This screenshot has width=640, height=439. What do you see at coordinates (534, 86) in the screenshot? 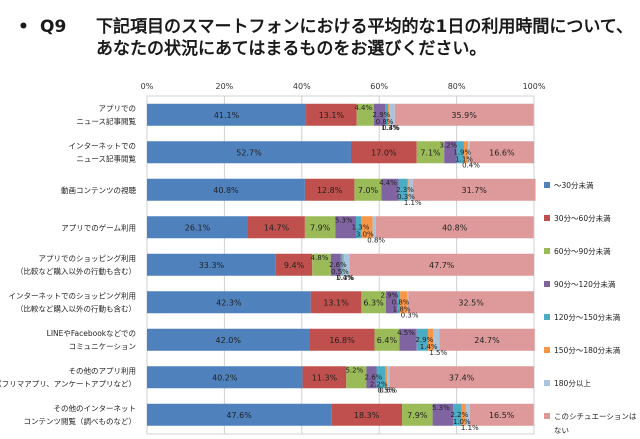
I see `x-tick-label: 100%` at bounding box center [534, 86].